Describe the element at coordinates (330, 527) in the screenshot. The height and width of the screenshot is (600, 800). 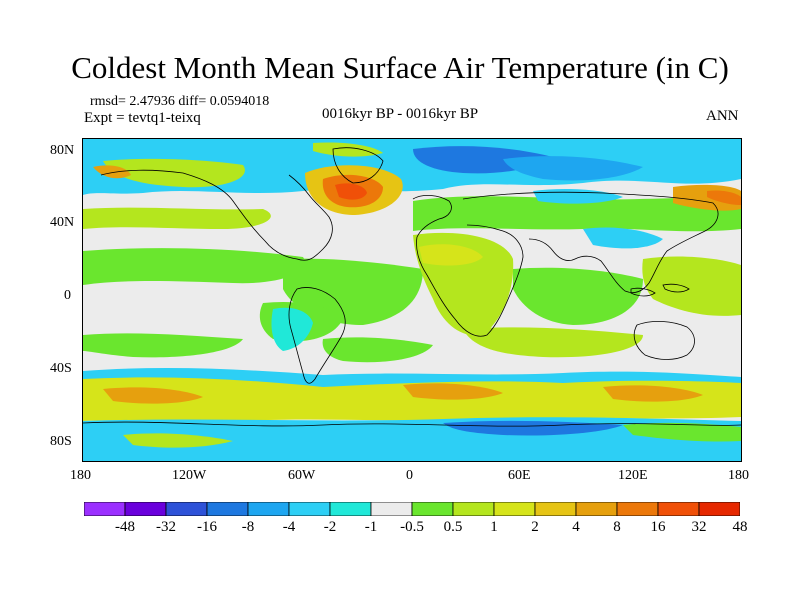
I see `colorbar-label: -2` at that location.